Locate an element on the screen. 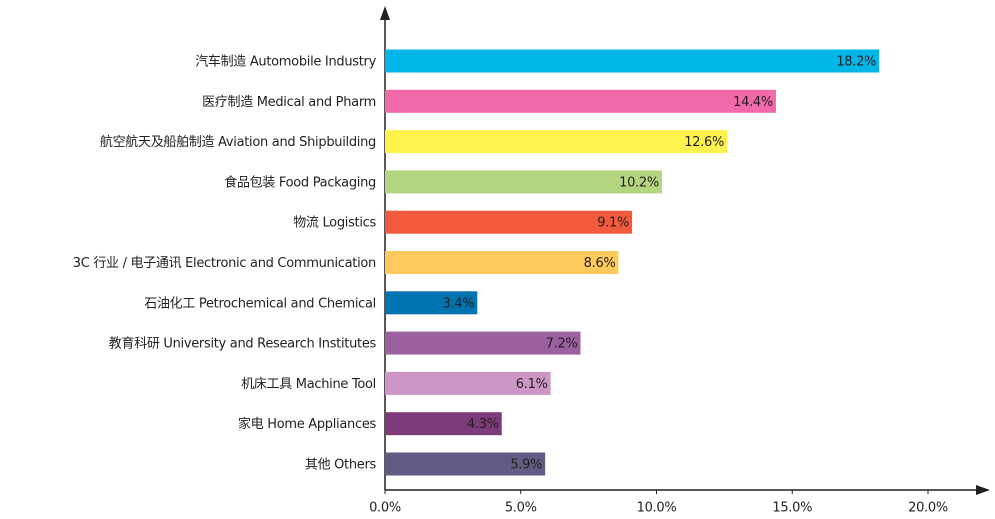  y-tick-label: 食品包装 Food Packaging is located at coordinates (300, 182).